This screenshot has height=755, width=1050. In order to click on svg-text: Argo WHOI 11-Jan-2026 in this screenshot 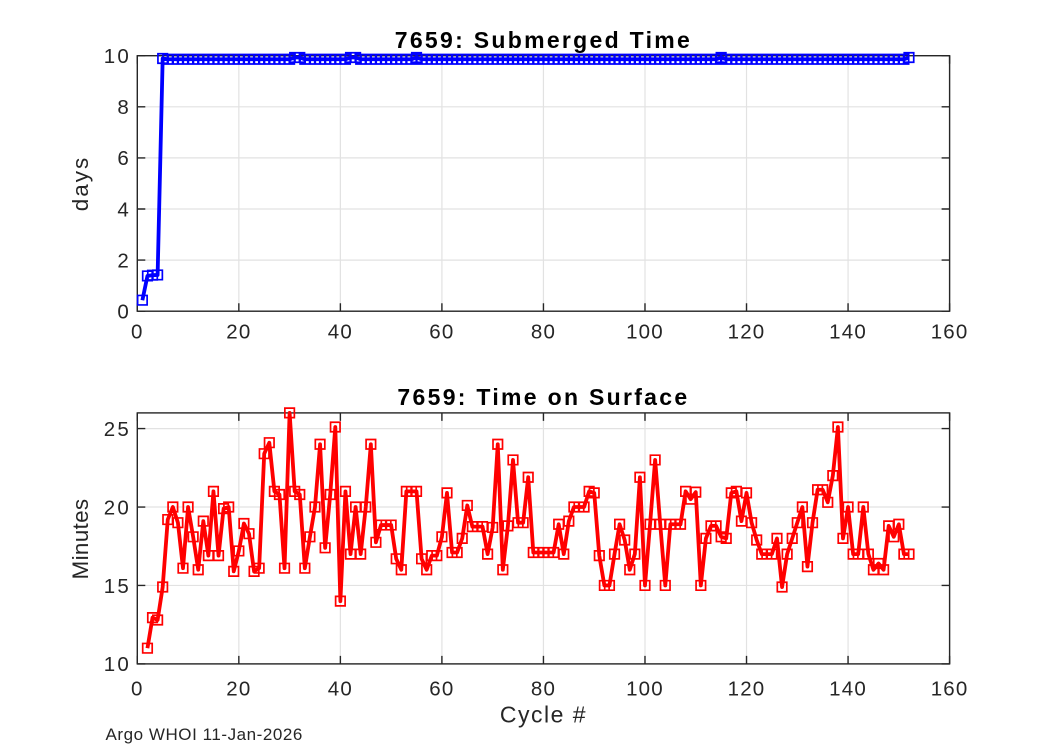, I will do `click(204, 734)`.